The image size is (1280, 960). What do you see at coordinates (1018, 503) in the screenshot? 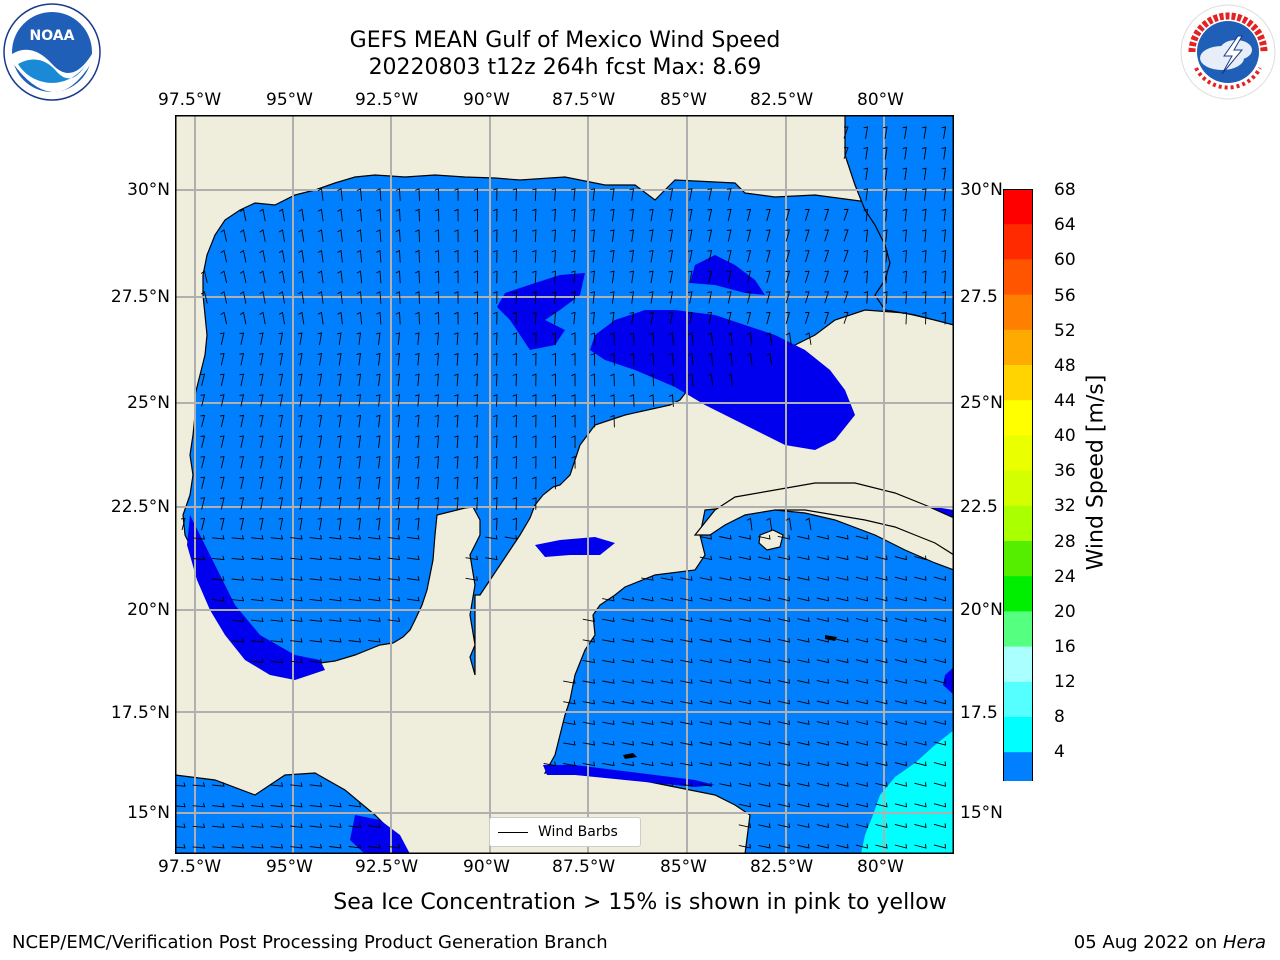
I see `colorbar-scale` at bounding box center [1018, 503].